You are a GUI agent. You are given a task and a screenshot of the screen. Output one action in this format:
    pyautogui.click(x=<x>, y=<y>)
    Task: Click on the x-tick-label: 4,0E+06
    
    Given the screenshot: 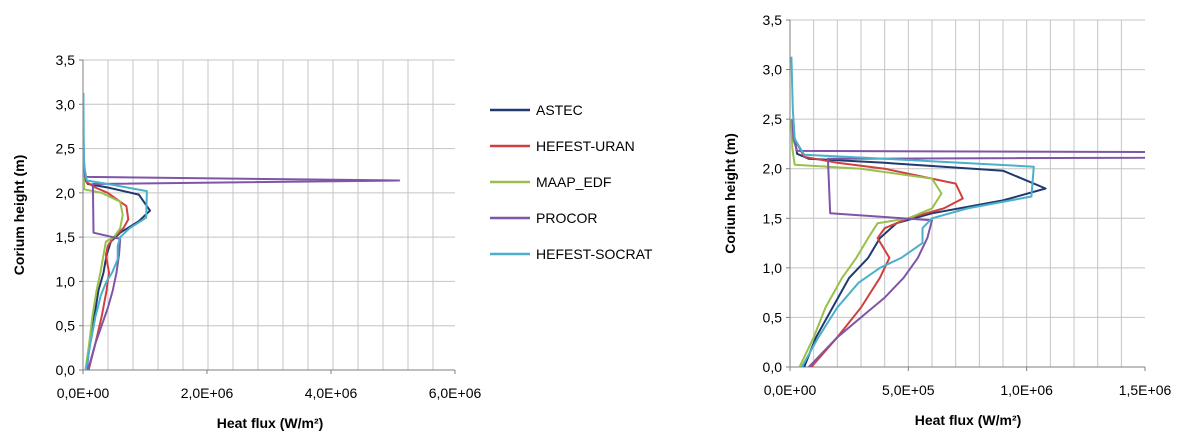 What is the action you would take?
    pyautogui.click(x=331, y=393)
    